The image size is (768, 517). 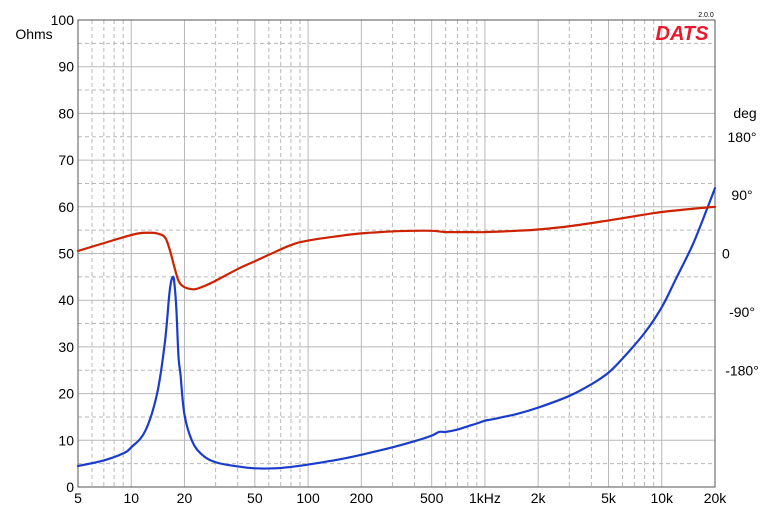 I want to click on y-left-tick-label: 20, so click(x=66, y=394).